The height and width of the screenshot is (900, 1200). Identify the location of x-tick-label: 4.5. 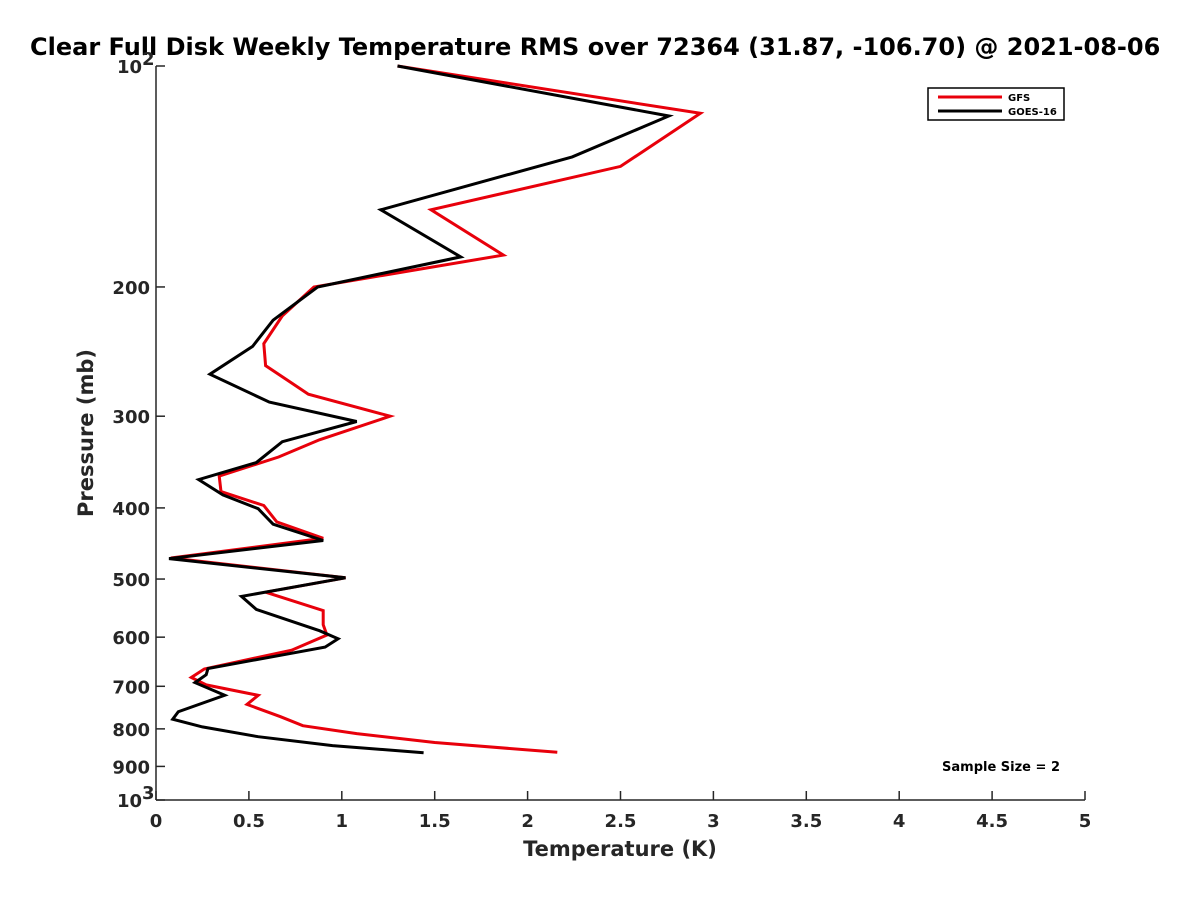
(992, 821).